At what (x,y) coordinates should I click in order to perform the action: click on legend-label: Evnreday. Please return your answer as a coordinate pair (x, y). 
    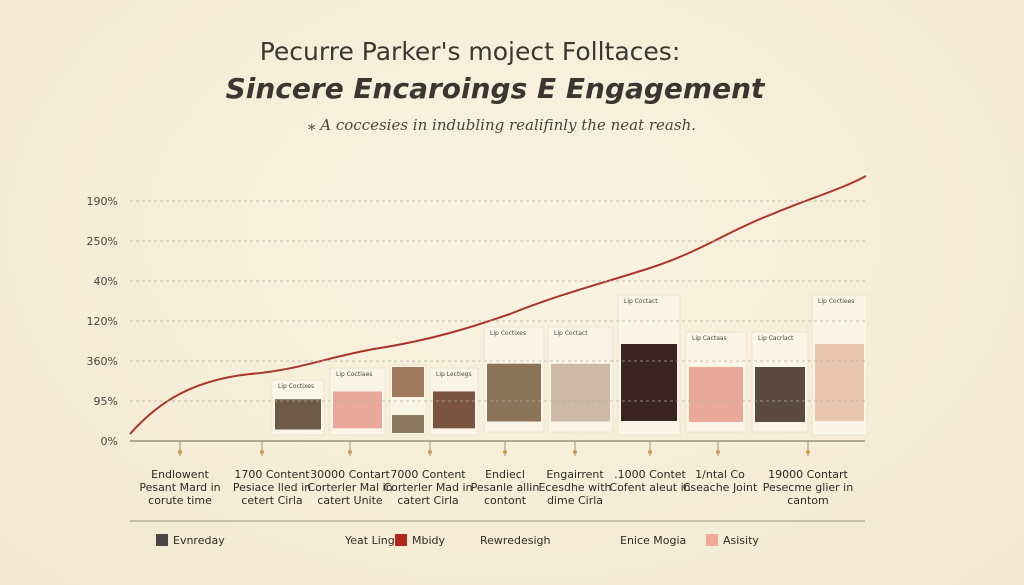
    Looking at the image, I should click on (199, 540).